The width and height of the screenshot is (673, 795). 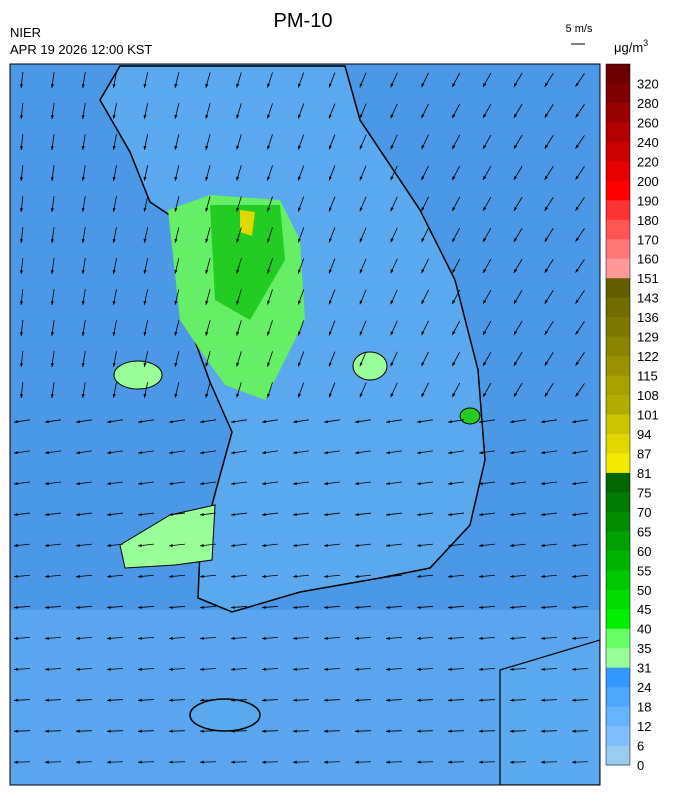 I want to click on colorbar-label: 180, so click(x=648, y=220).